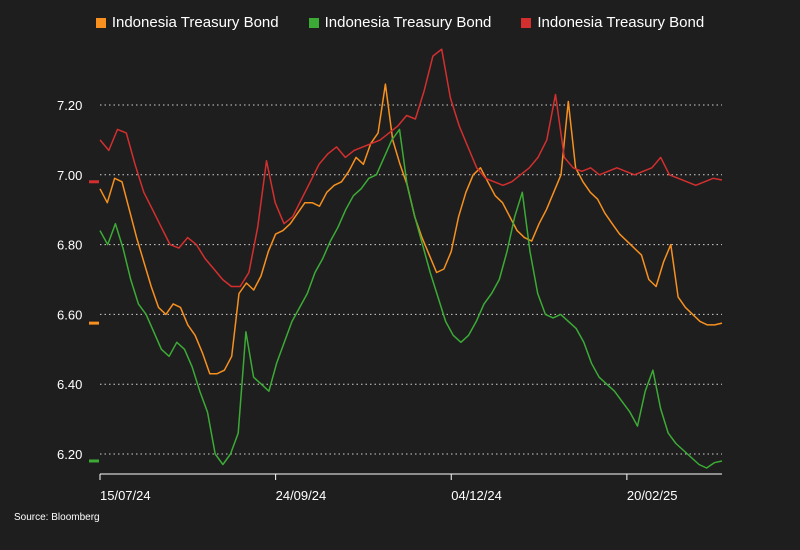 Image resolution: width=800 pixels, height=550 pixels. What do you see at coordinates (100, 22) in the screenshot?
I see `legend-swatch-orange` at bounding box center [100, 22].